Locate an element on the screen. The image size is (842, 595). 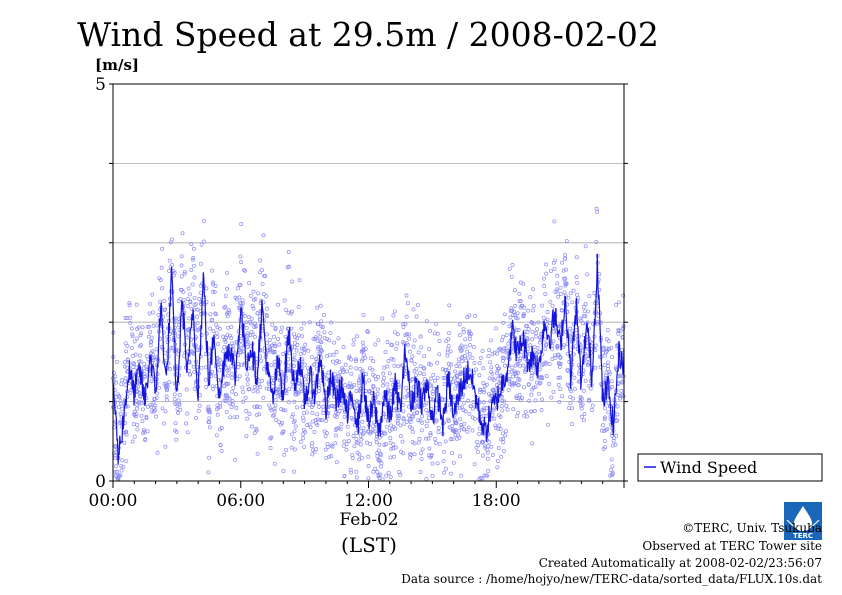
logo-drop-shape is located at coordinates (803, 518).